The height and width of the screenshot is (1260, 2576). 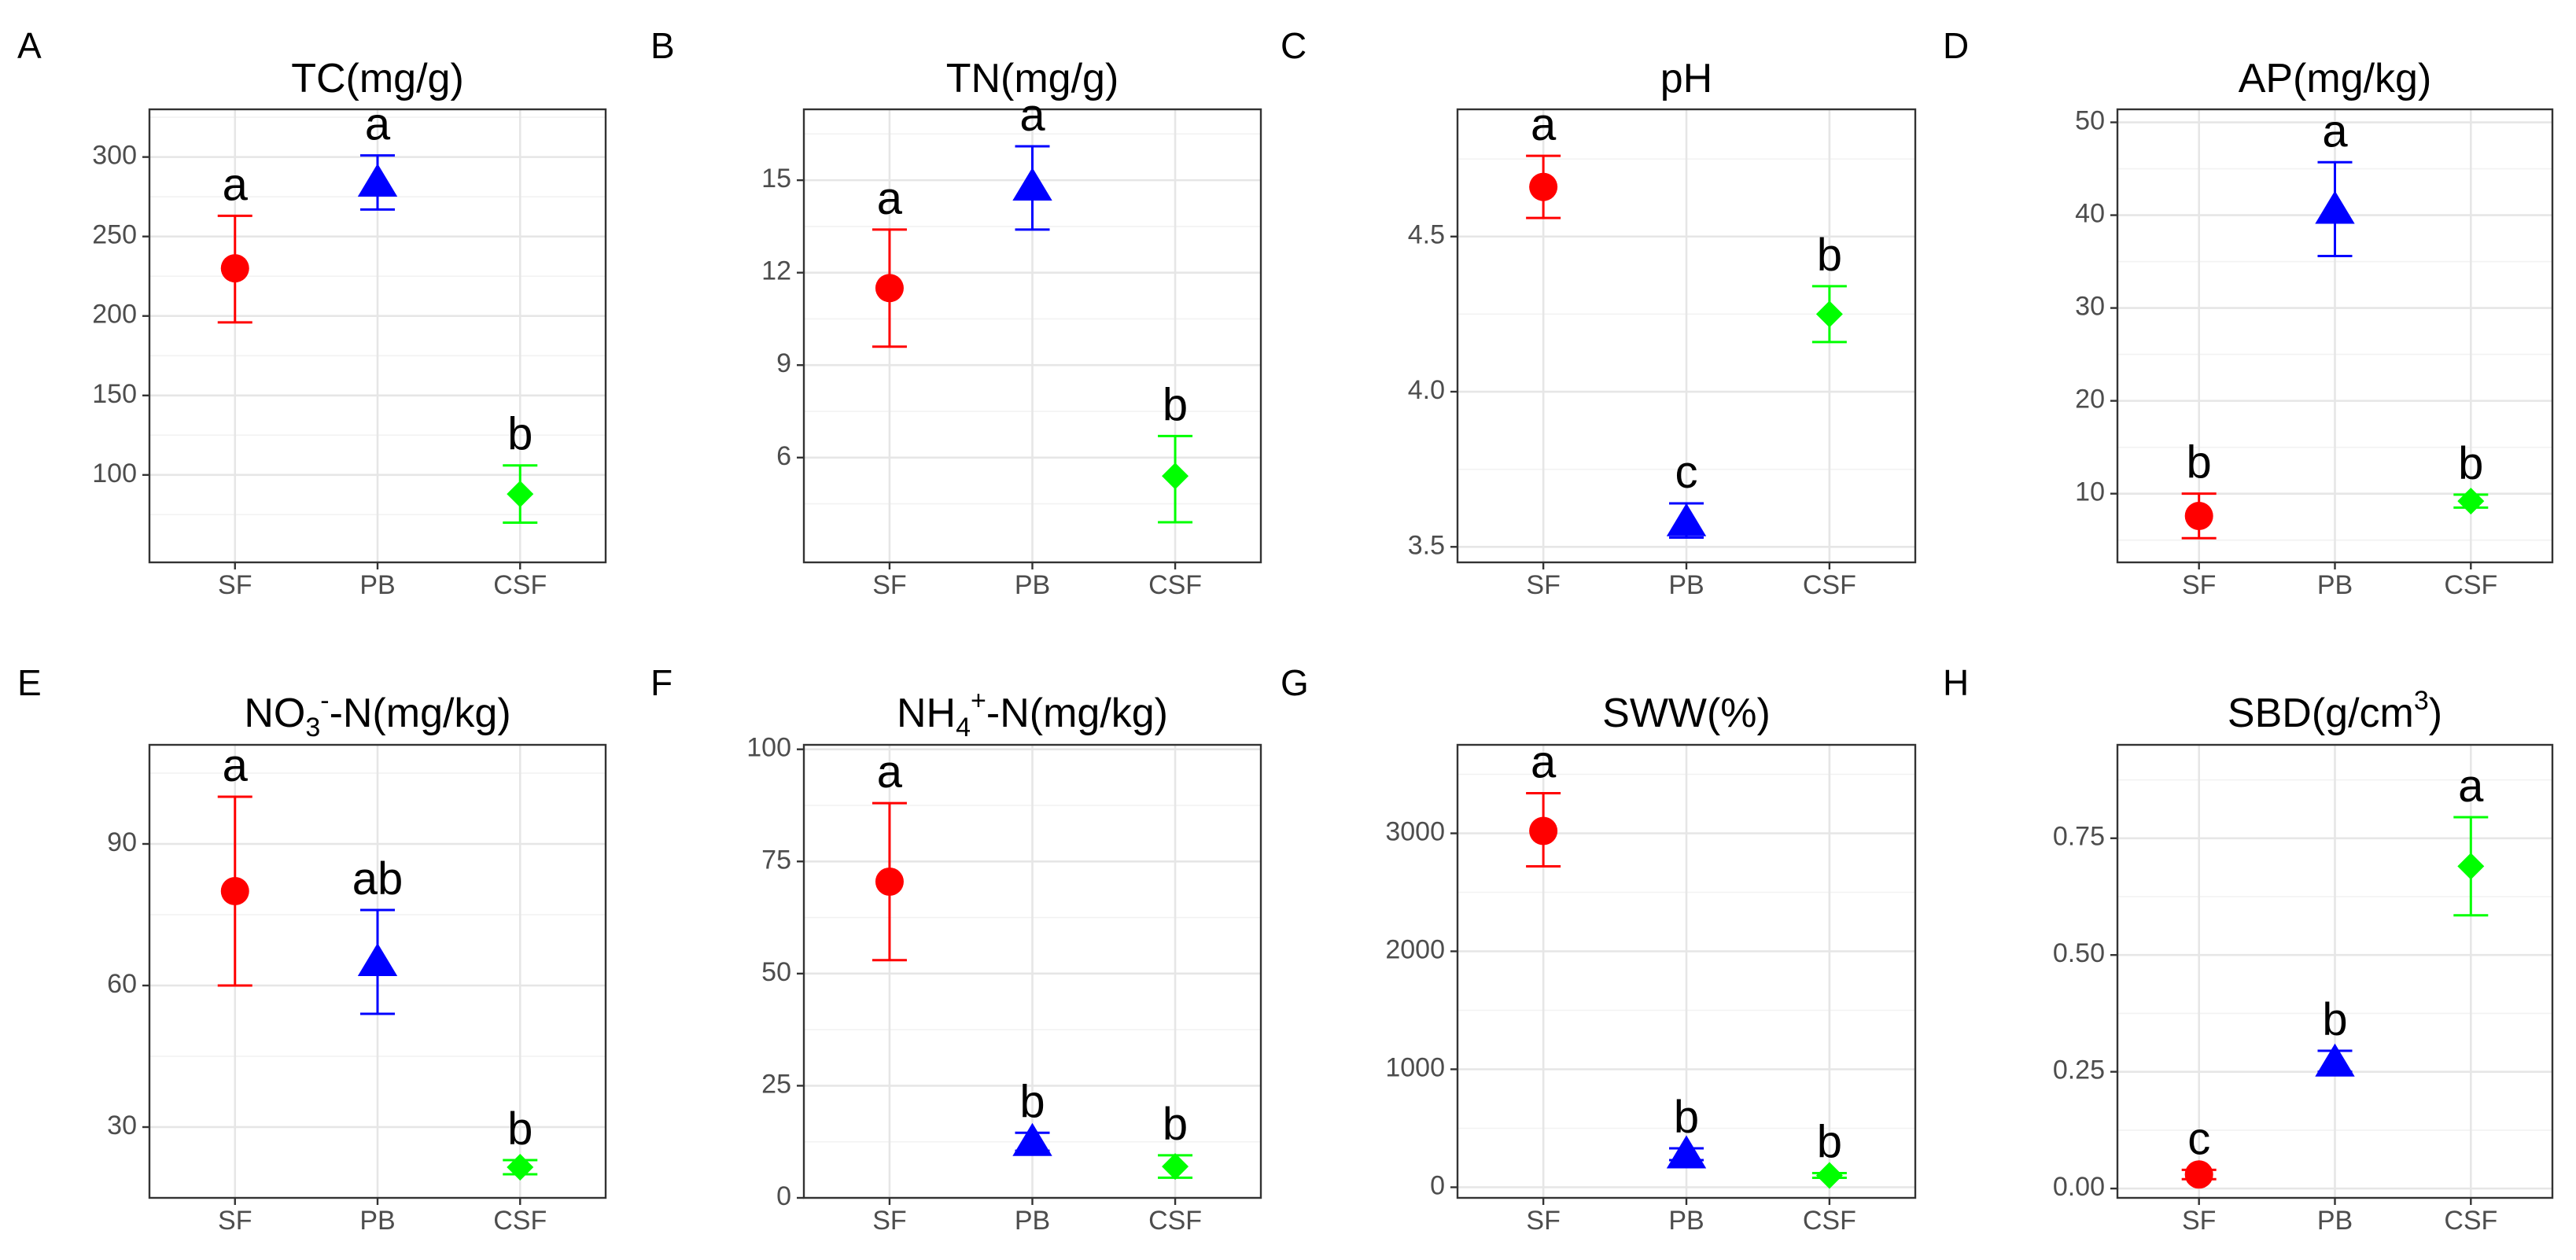 I want to click on y-tick-label: 4.5, so click(x=1426, y=235).